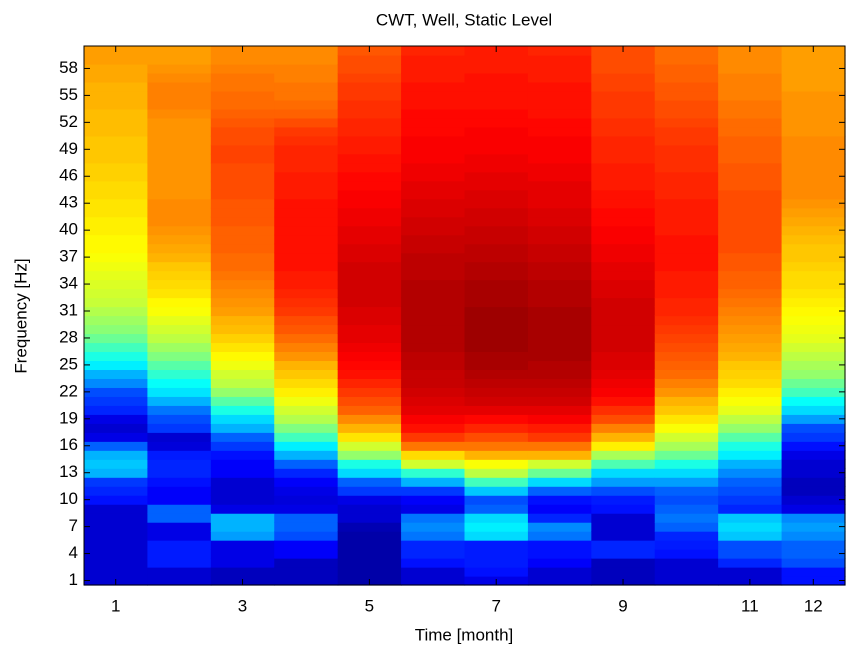 This screenshot has width=846, height=651. What do you see at coordinates (68, 202) in the screenshot?
I see `y-tick-label: 43` at bounding box center [68, 202].